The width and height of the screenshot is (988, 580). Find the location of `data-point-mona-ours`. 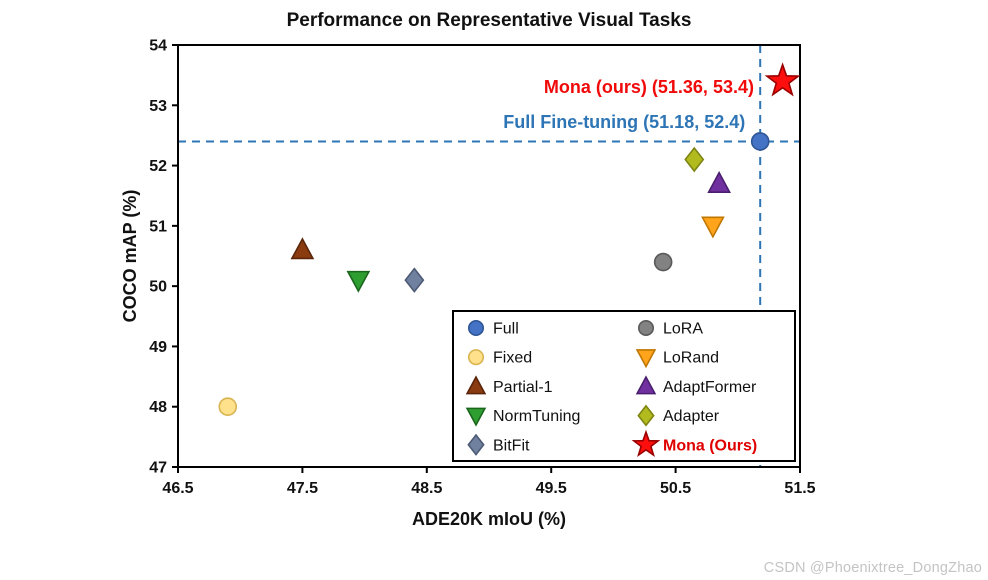

data-point-mona-ours is located at coordinates (782, 79).